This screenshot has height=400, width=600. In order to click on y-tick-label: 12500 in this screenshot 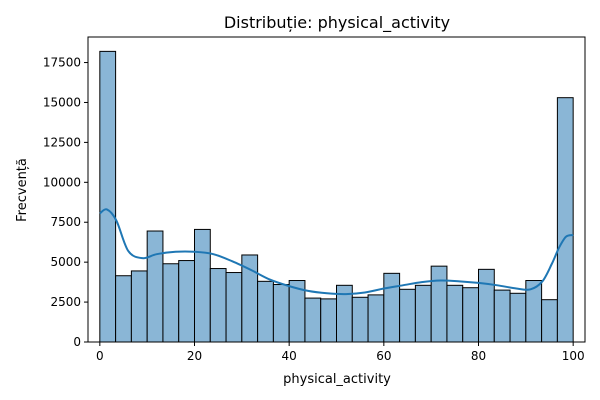, I will do `click(62, 142)`.